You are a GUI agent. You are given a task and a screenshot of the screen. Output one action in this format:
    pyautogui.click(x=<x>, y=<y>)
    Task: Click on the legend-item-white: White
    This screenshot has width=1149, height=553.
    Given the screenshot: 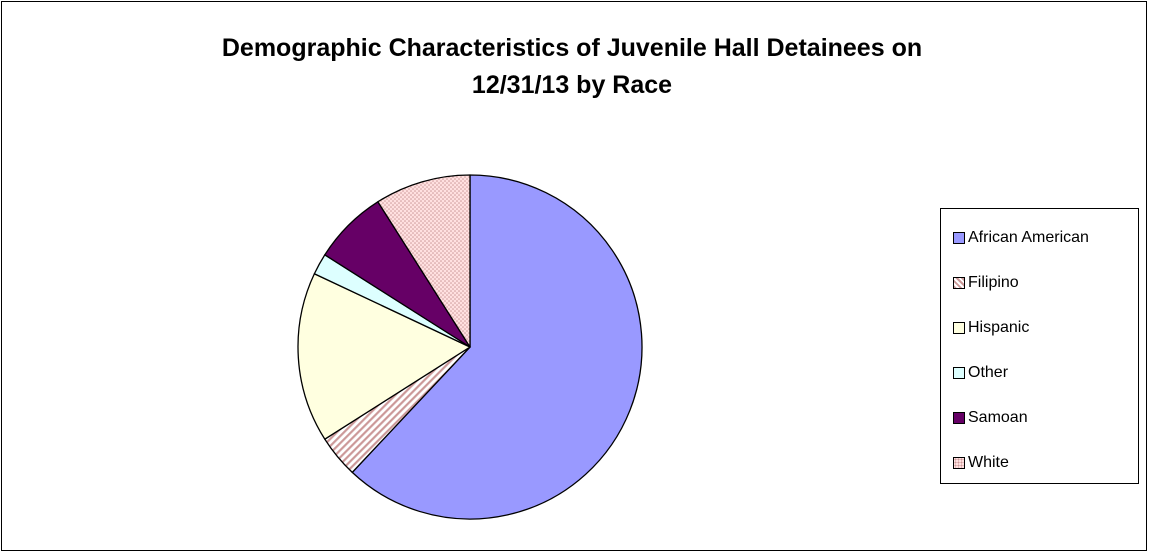 What is the action you would take?
    pyautogui.click(x=981, y=463)
    